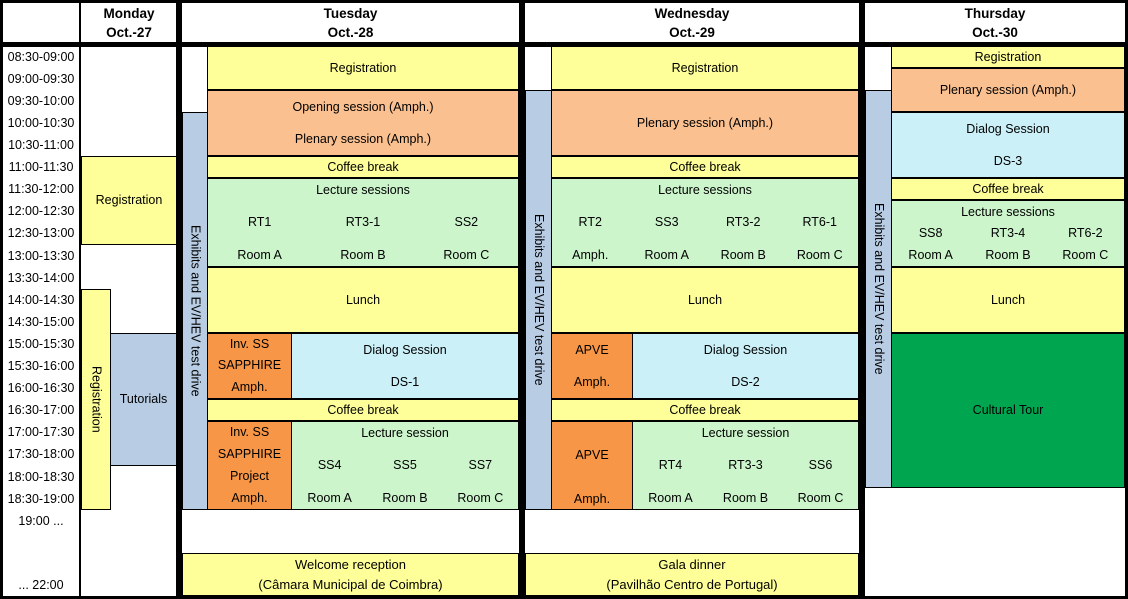  Describe the element at coordinates (41, 477) in the screenshot. I see `time-slot: 18:00-18:30` at that location.